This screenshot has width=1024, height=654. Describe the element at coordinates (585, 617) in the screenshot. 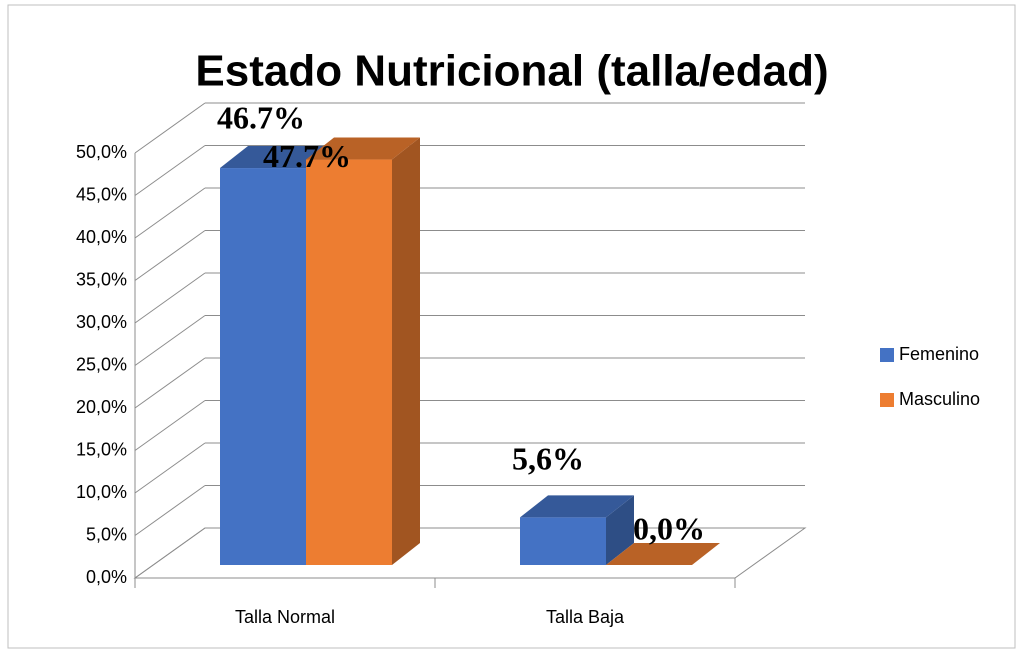

I see `x-tick-label: Talla Baja` at that location.